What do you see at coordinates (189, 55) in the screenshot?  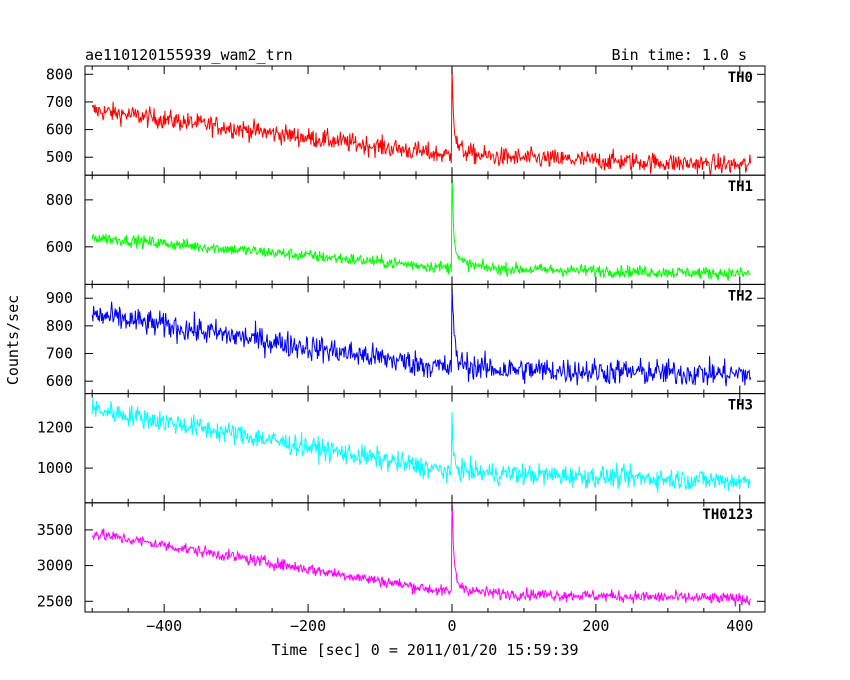 I see `chart-title: ae110120155939_wam2_trn` at bounding box center [189, 55].